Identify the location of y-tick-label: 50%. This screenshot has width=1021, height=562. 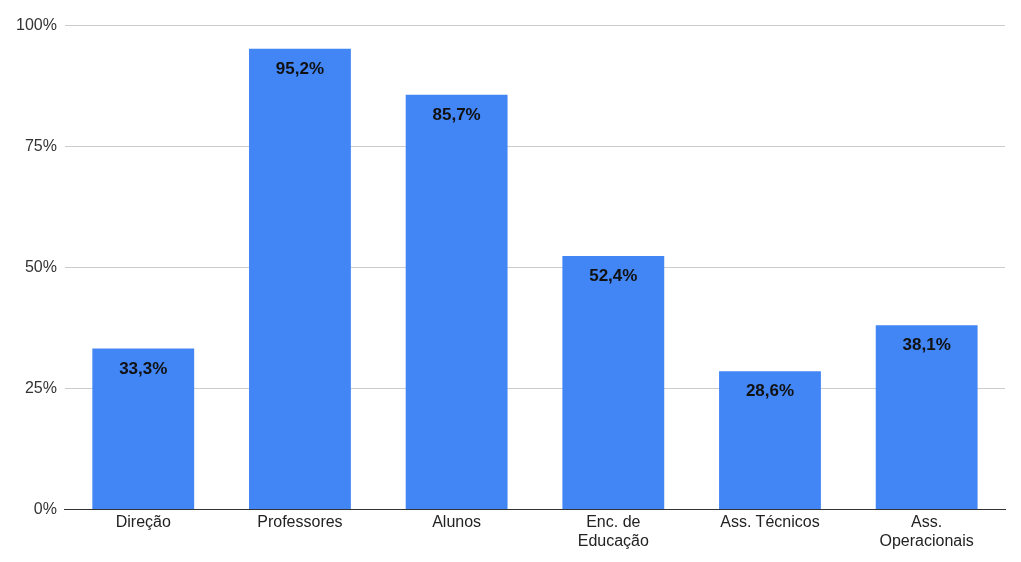
(40, 267).